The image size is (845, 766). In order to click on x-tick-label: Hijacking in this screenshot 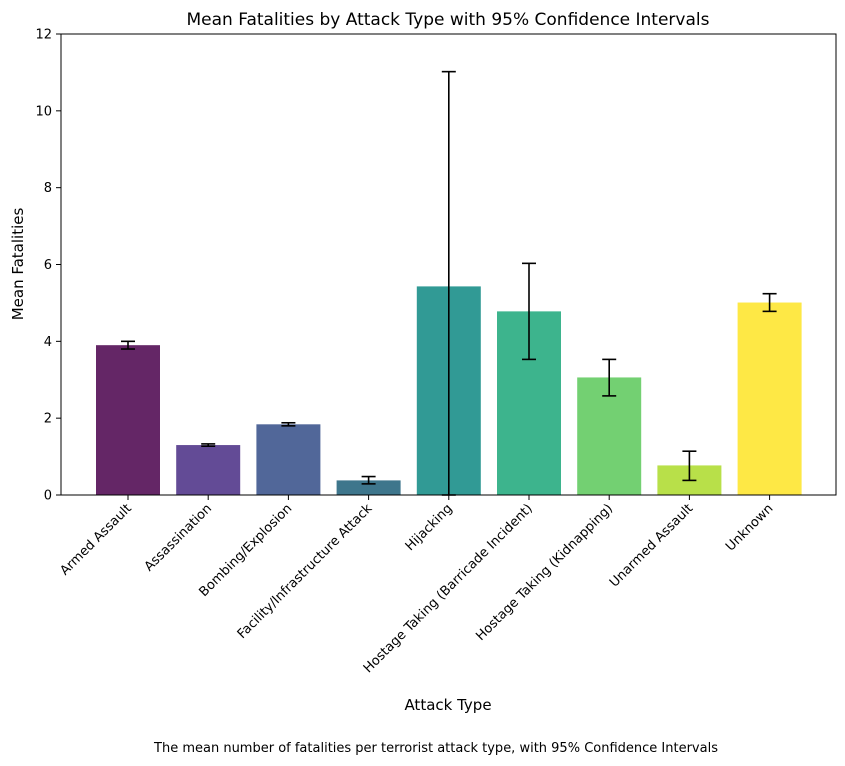, I will do `click(429, 527)`.